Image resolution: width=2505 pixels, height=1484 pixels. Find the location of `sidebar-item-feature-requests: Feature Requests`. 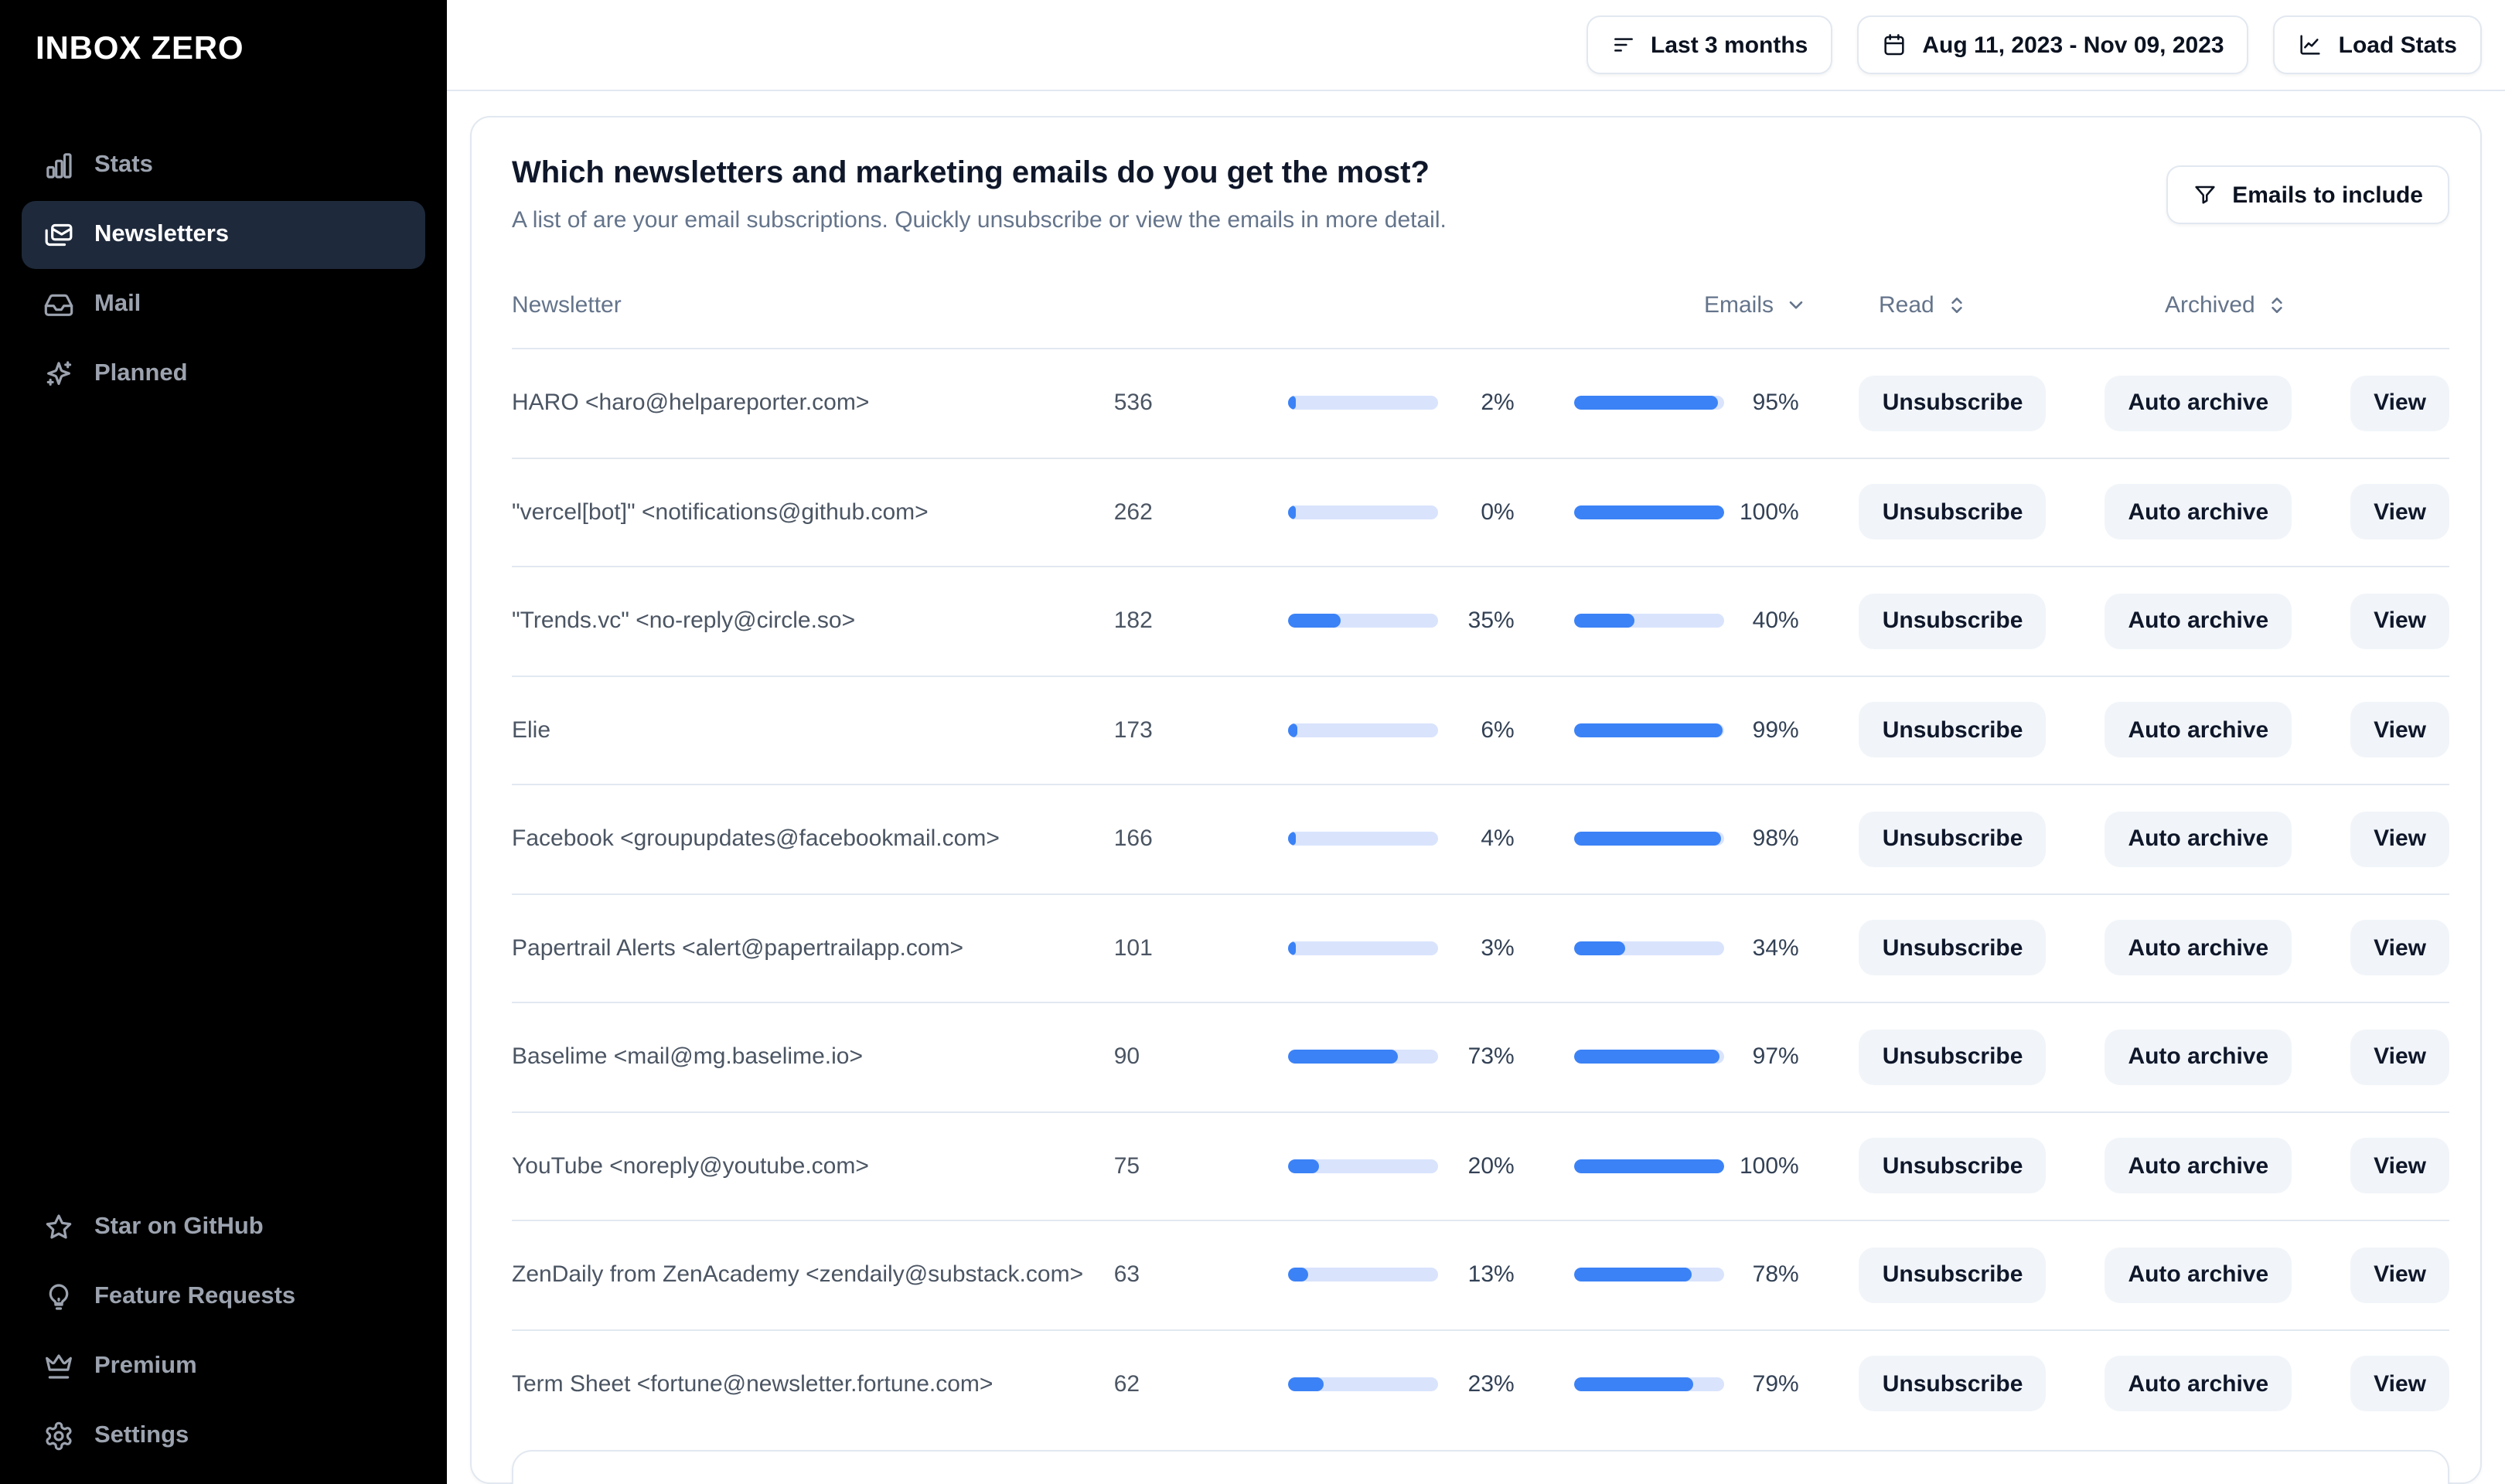

sidebar-item-feature-requests: Feature Requests is located at coordinates (223, 1297).